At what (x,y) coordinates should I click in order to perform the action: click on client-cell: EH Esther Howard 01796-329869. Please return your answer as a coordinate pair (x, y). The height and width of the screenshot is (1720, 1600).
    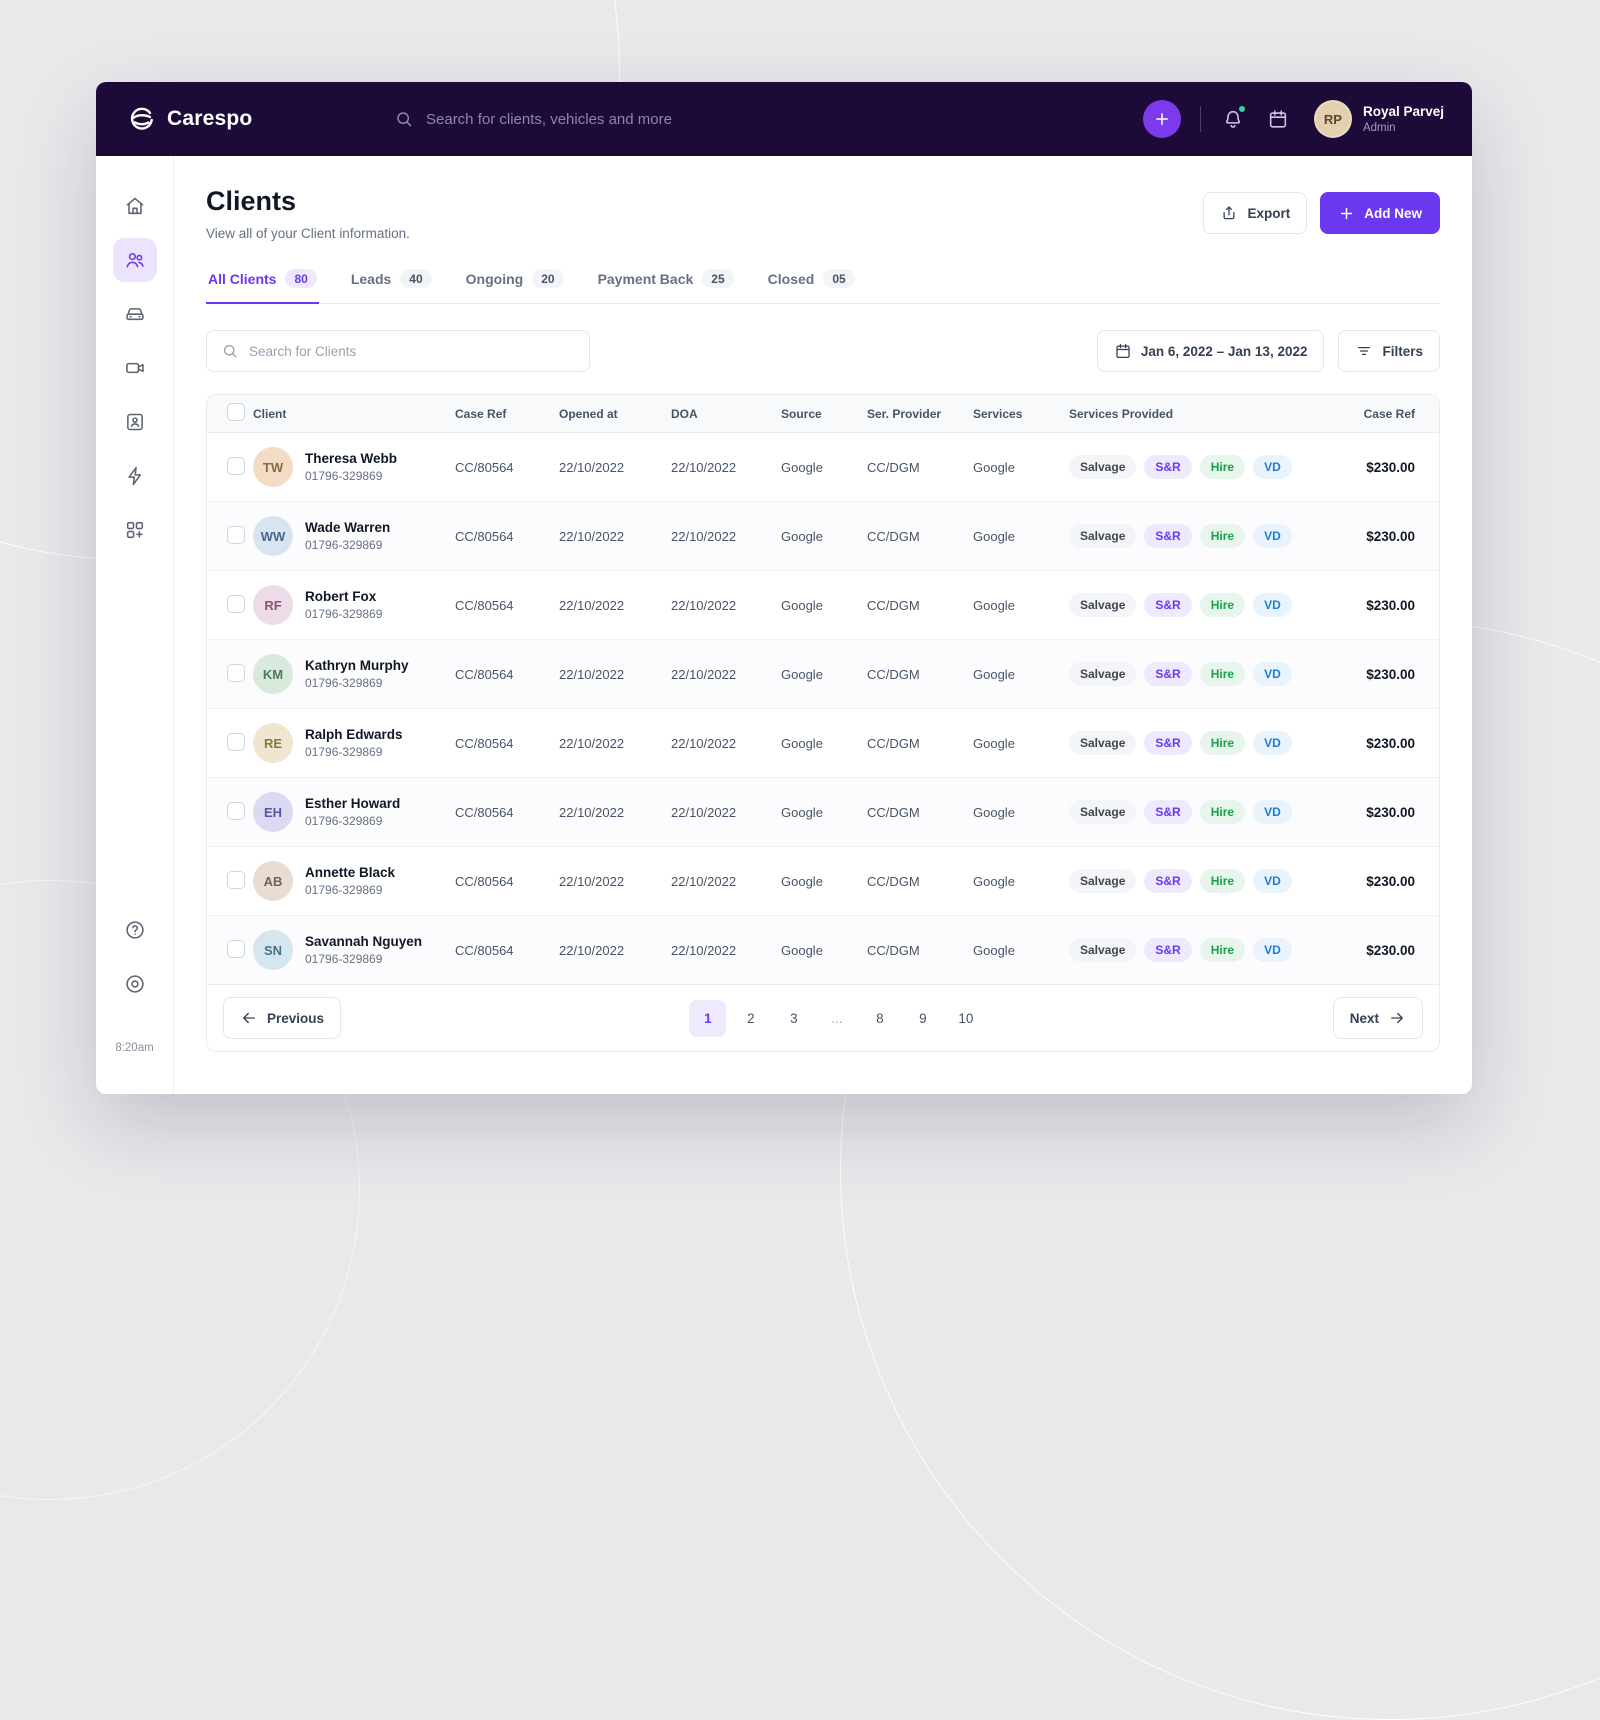
    Looking at the image, I should click on (354, 812).